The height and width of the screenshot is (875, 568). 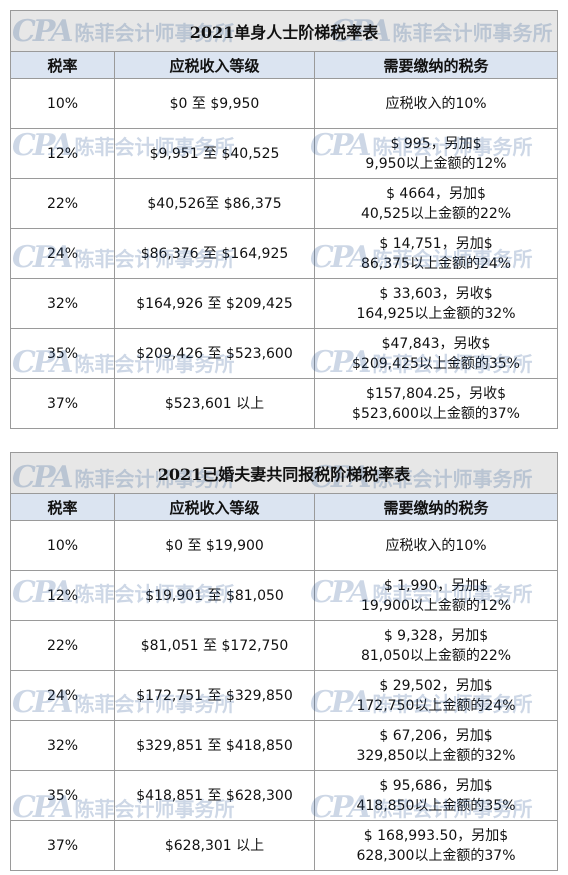 I want to click on tax-cell: $ 995，另加$ 9,950以上金额的12%, so click(x=436, y=153).